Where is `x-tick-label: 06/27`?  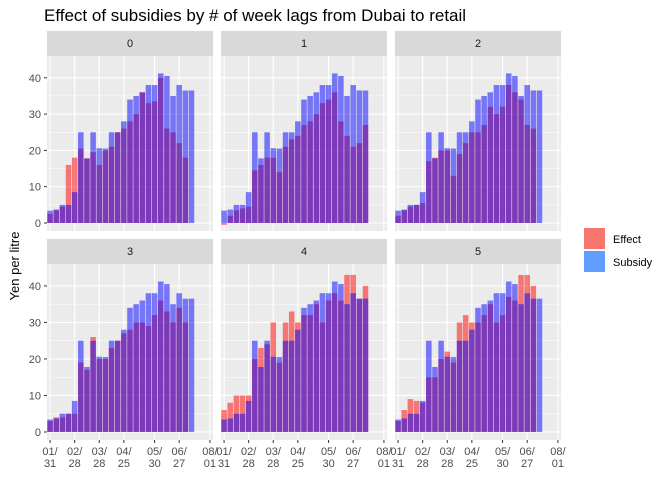 x-tick-label: 06/27 is located at coordinates (180, 458).